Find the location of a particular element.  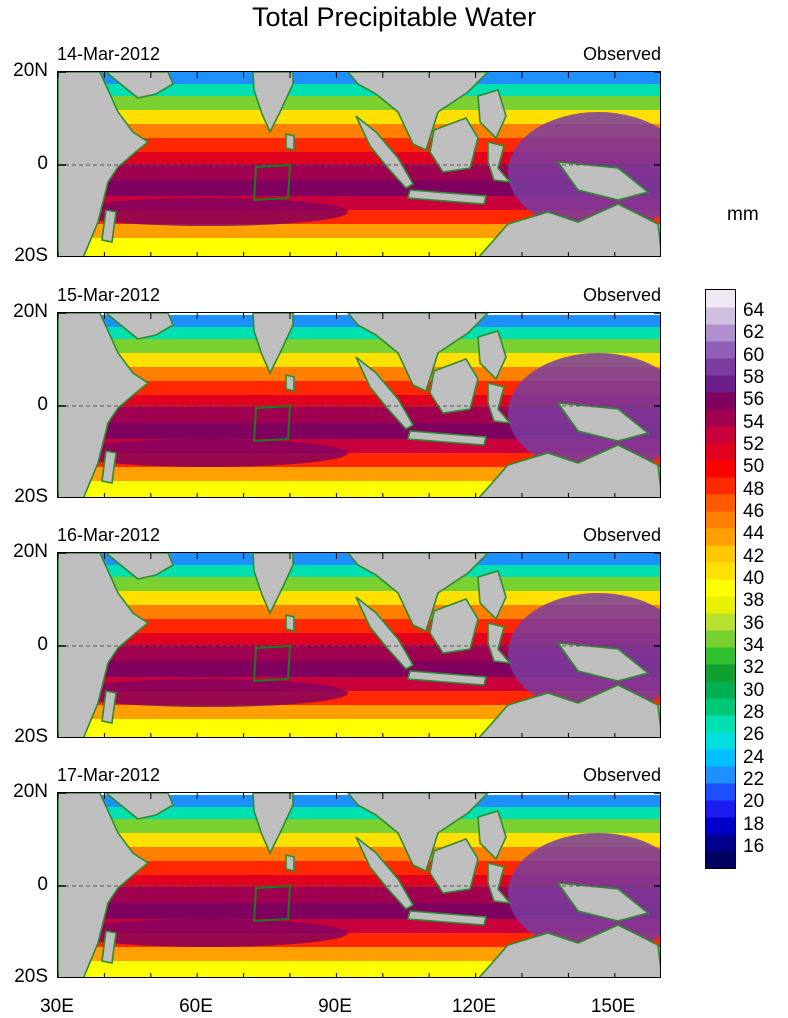

colorbar-label-26: 26 is located at coordinates (754, 734).